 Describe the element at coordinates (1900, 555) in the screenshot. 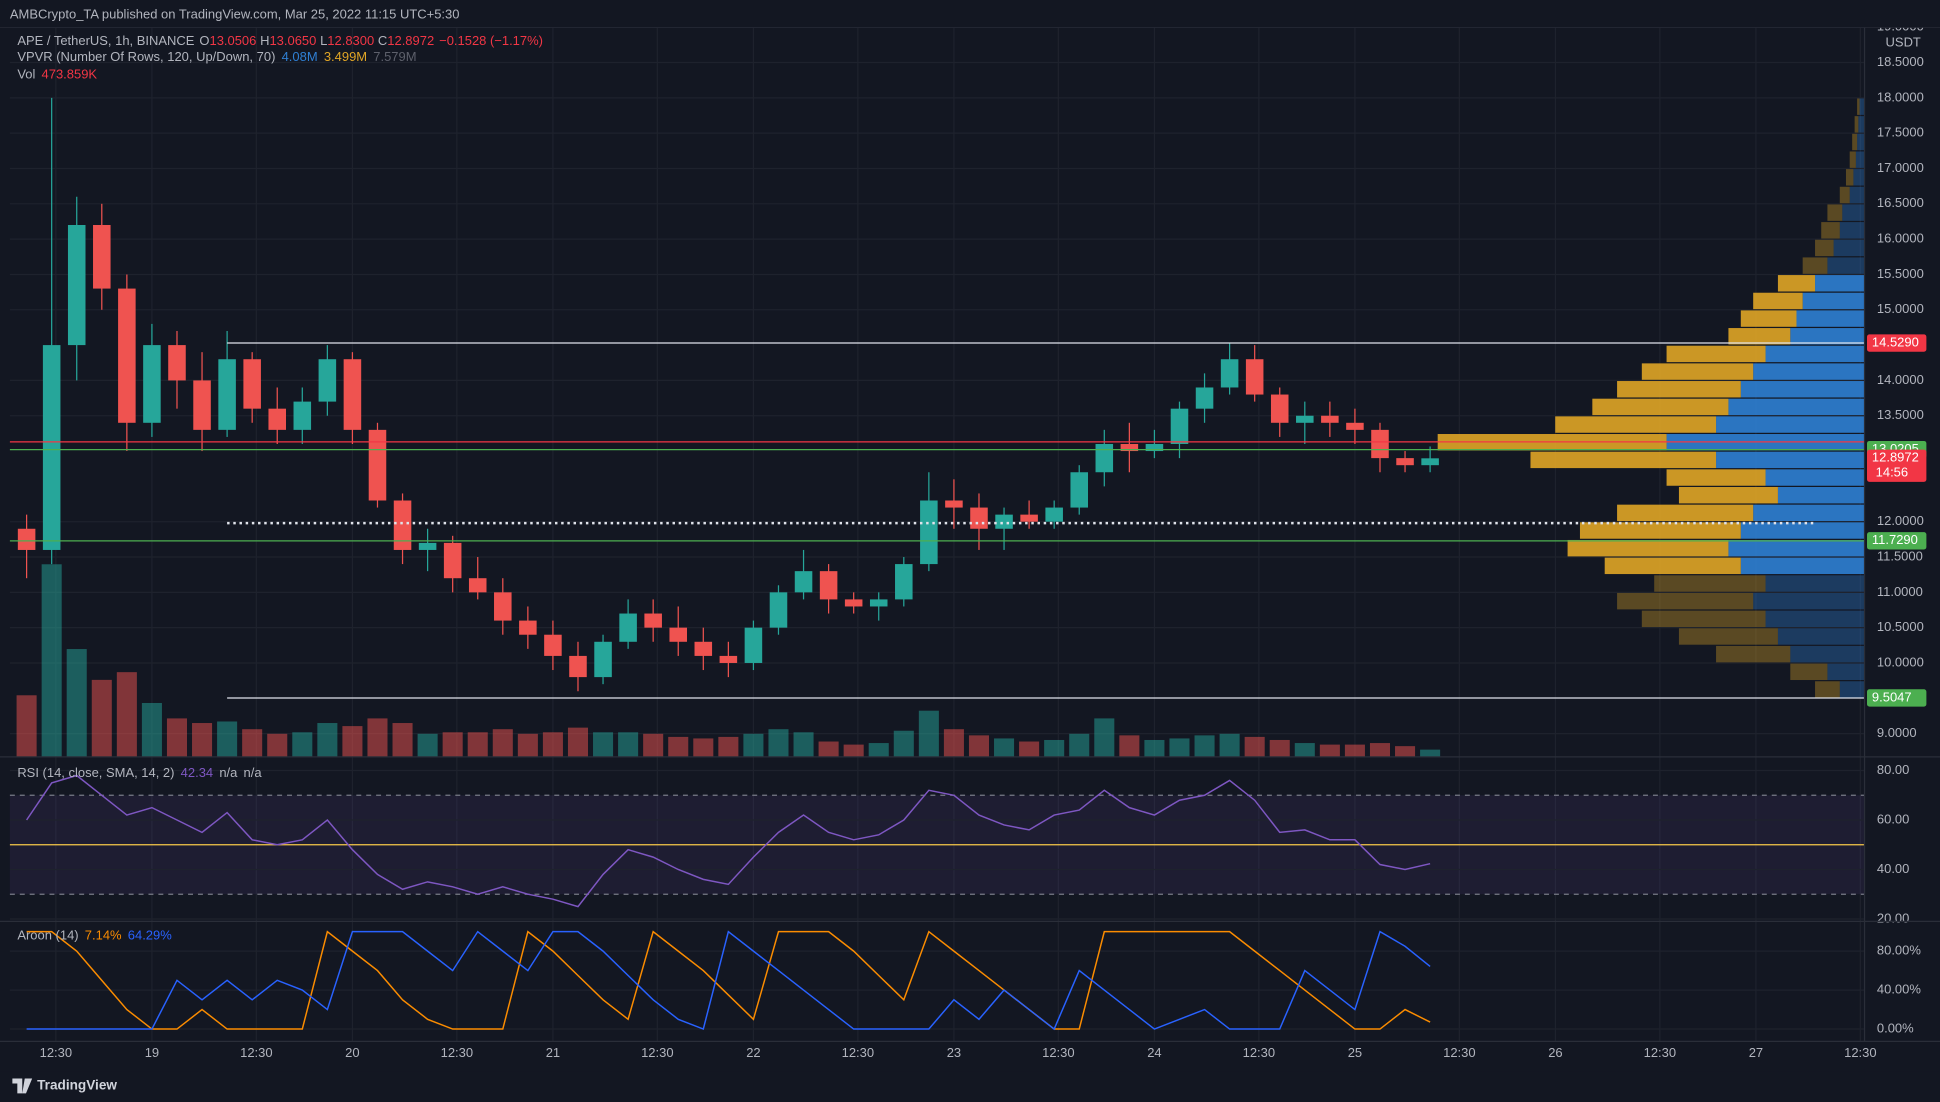

I see `y-tick-label: 11.5000` at that location.